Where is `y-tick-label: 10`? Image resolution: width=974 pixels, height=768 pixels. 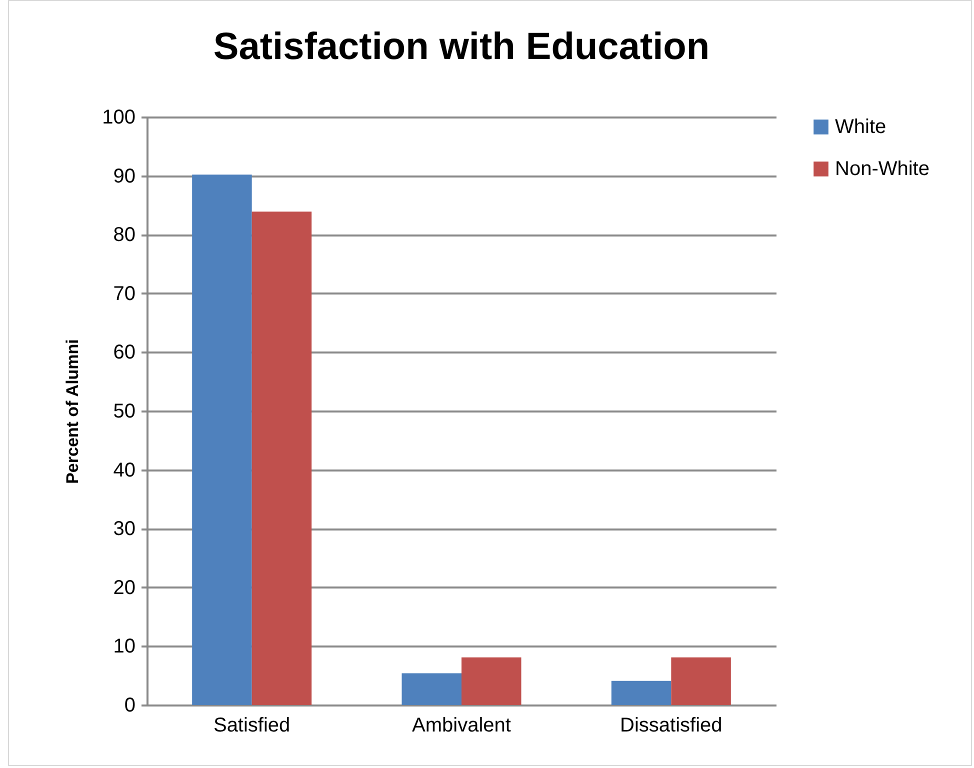 y-tick-label: 10 is located at coordinates (124, 647).